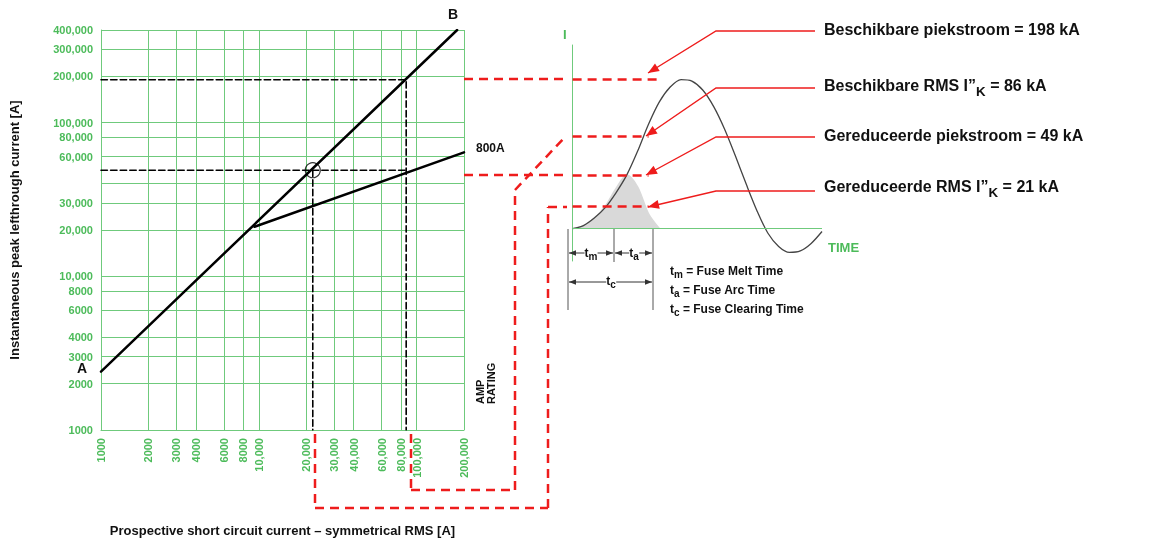  What do you see at coordinates (401, 455) in the screenshot?
I see `x-tick-label: 80,000` at bounding box center [401, 455].